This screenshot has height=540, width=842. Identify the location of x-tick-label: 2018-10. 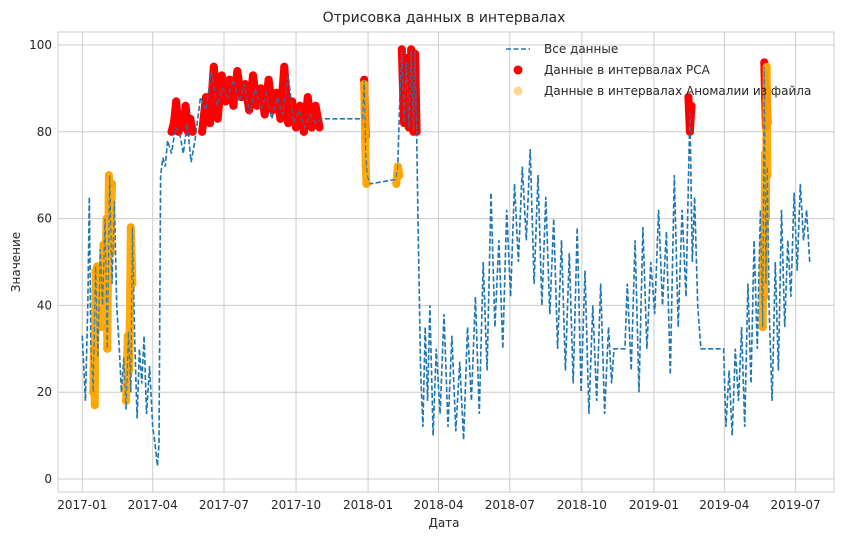
(582, 505).